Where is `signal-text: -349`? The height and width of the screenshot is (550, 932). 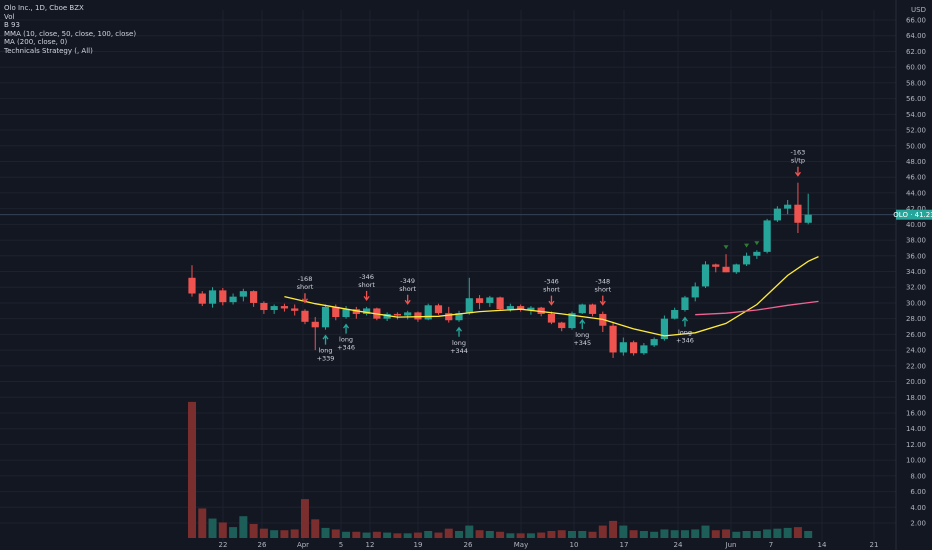
signal-text: -349 is located at coordinates (407, 281).